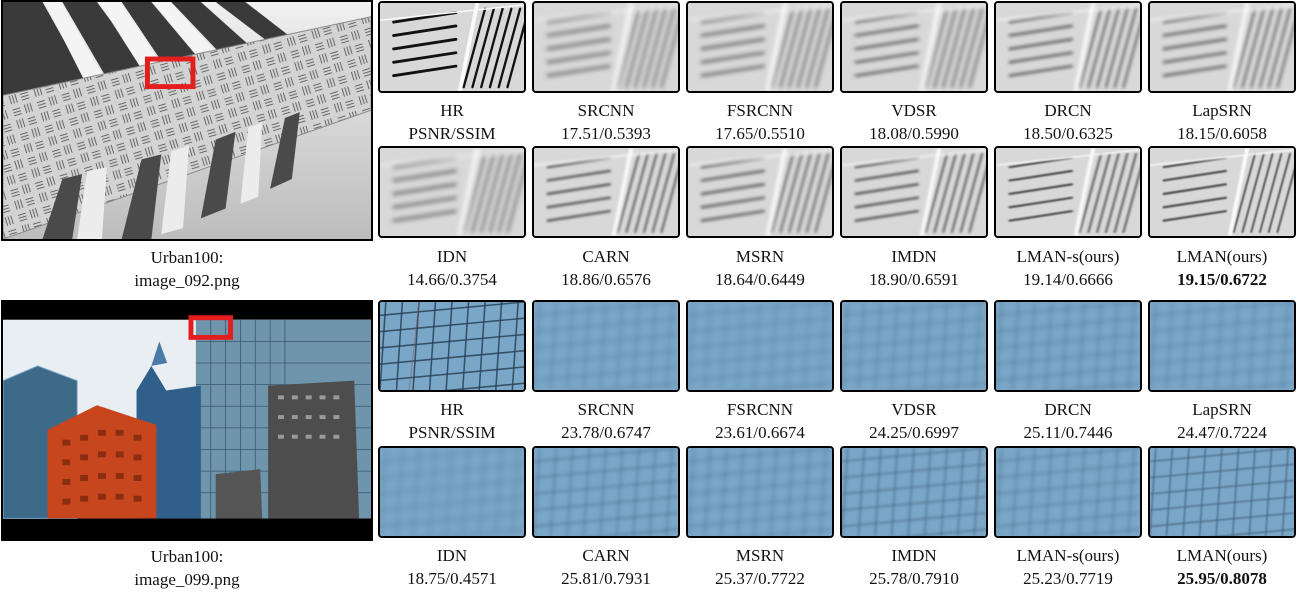 The width and height of the screenshot is (1298, 601). Describe the element at coordinates (606, 122) in the screenshot. I see `crop-caption: SRCNN 17.51/0.5393` at that location.